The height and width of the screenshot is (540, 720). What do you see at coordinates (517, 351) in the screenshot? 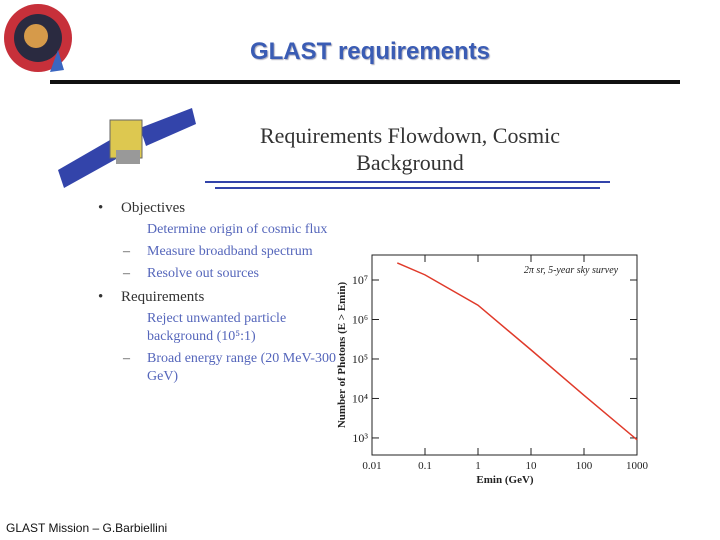
I see `data-line` at bounding box center [517, 351].